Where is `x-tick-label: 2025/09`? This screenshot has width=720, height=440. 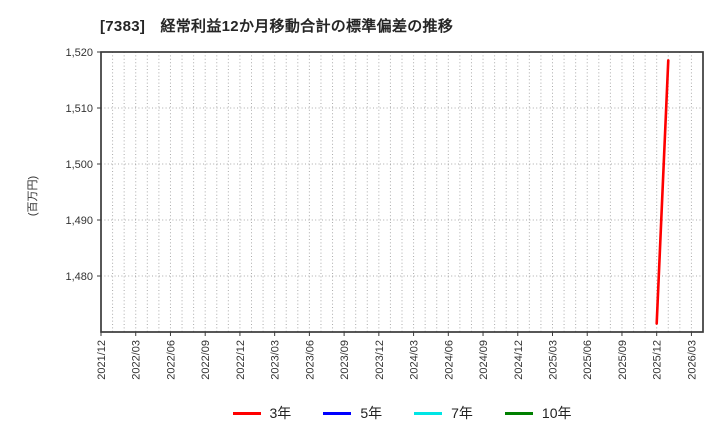
x-tick-label: 2025/09 is located at coordinates (623, 360).